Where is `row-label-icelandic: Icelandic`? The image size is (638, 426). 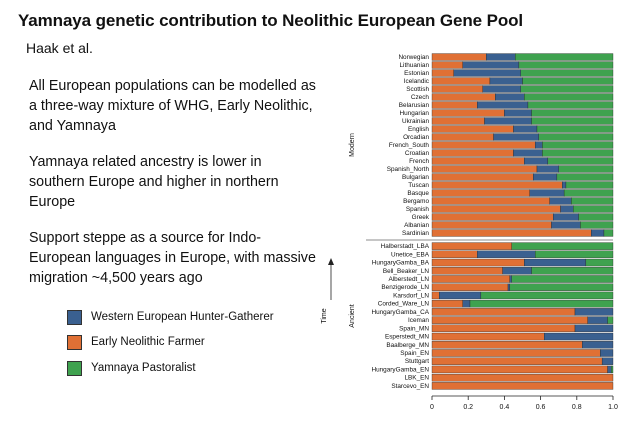
row-label-icelandic: Icelandic is located at coordinates (417, 81).